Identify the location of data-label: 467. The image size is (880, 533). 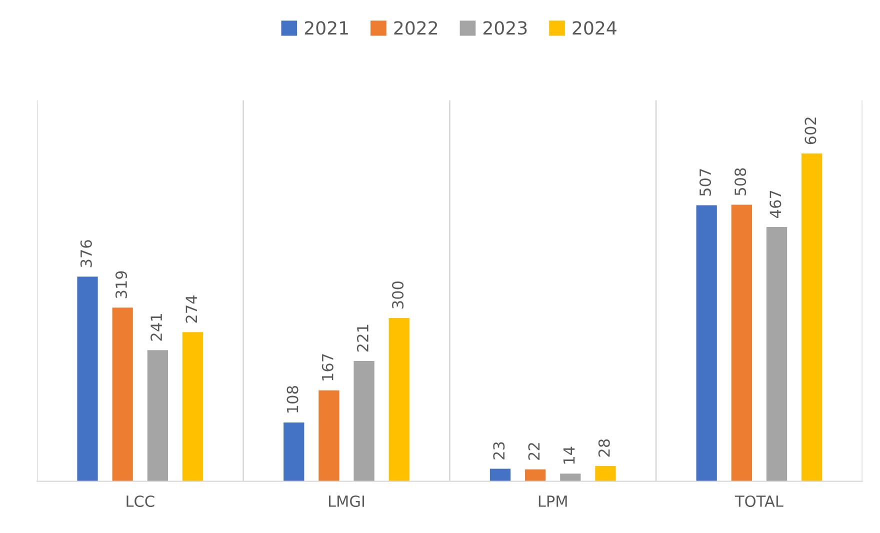
(776, 204).